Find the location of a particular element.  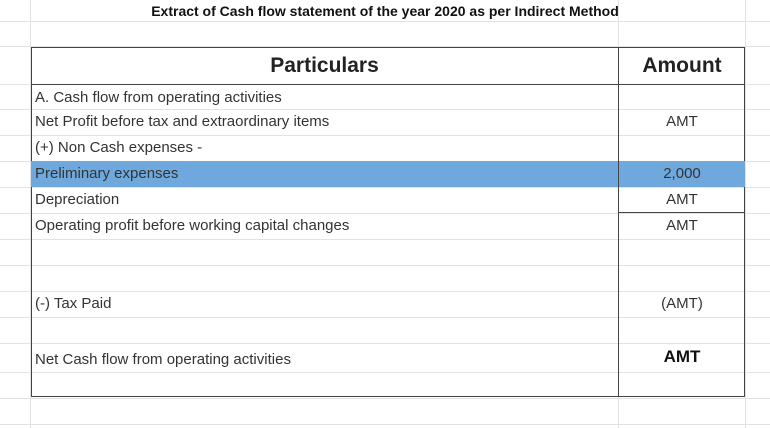

table-row: (-) Tax Paid (AMT) is located at coordinates (388, 304).